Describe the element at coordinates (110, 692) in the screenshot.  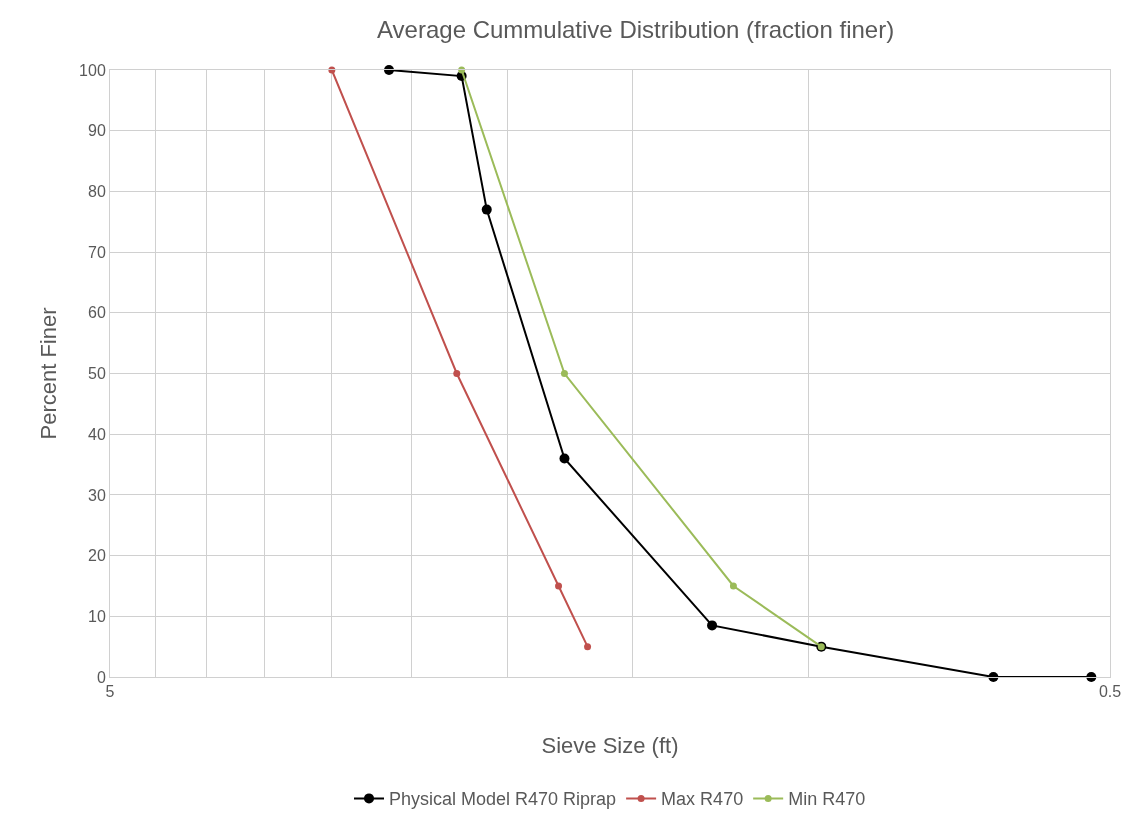
I see `x-tick-label: 5` at that location.